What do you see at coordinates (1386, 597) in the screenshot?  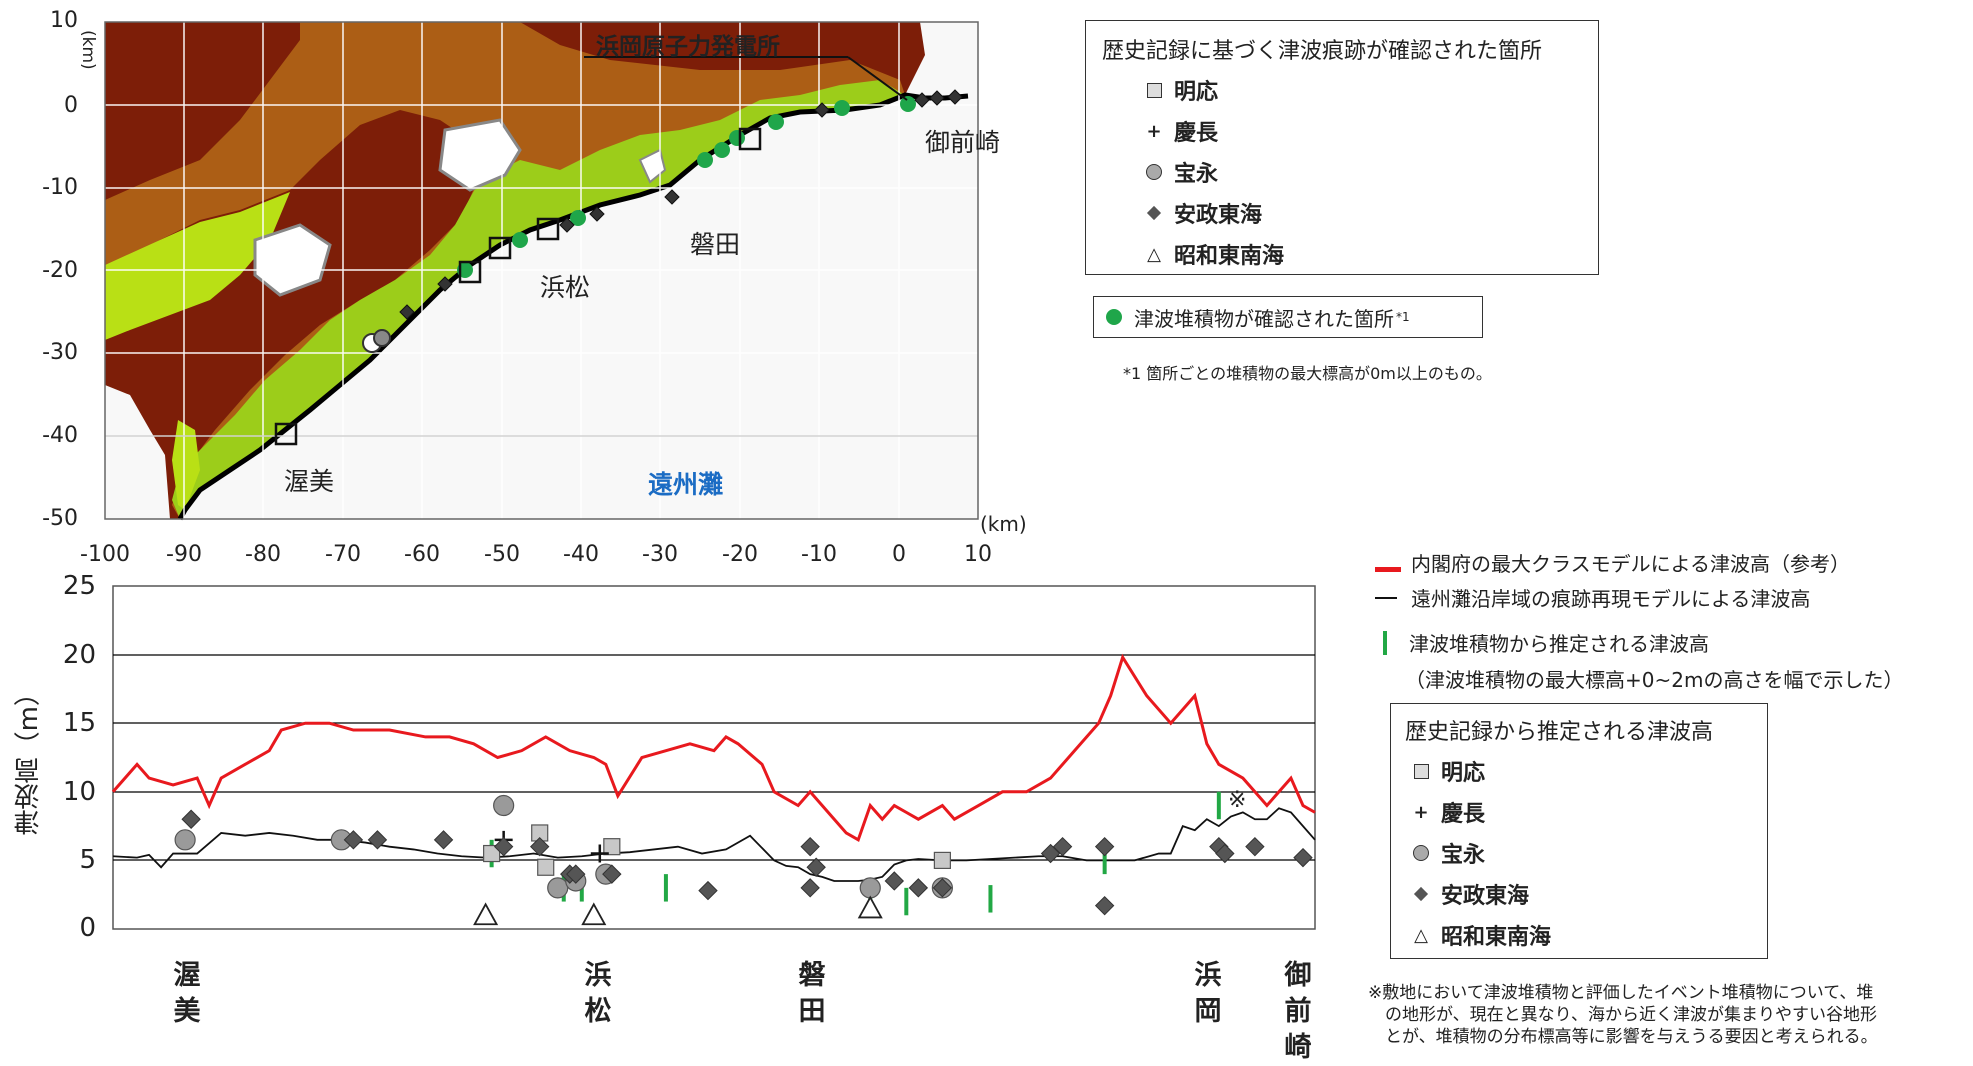 I see `black-line-swatch` at bounding box center [1386, 597].